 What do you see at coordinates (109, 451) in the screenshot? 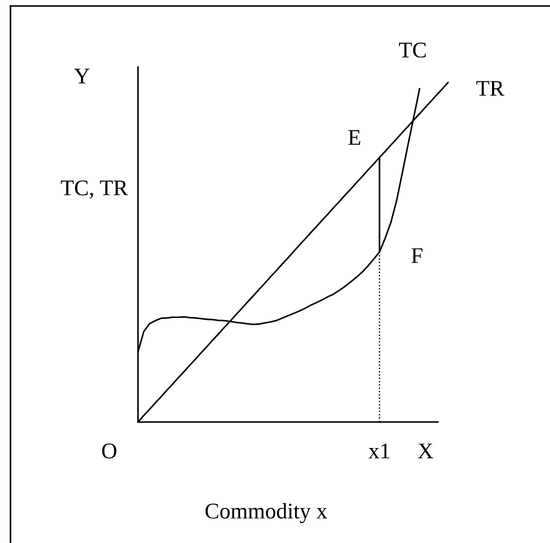
I see `x-tick-label: O` at bounding box center [109, 451].